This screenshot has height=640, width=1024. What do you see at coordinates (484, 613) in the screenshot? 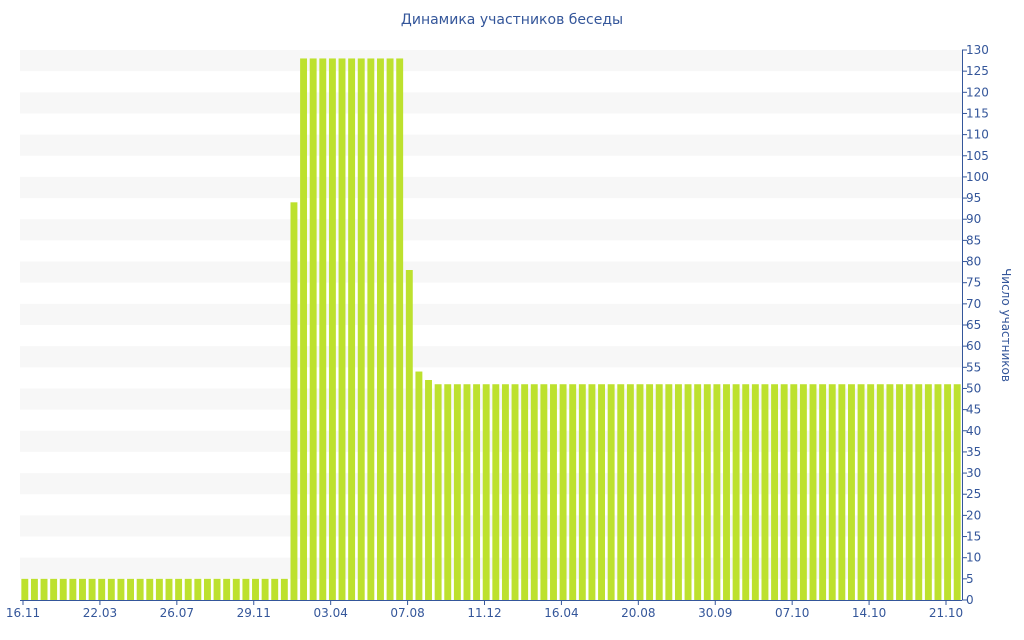
I see `x-tick-label: 11.12` at bounding box center [484, 613].